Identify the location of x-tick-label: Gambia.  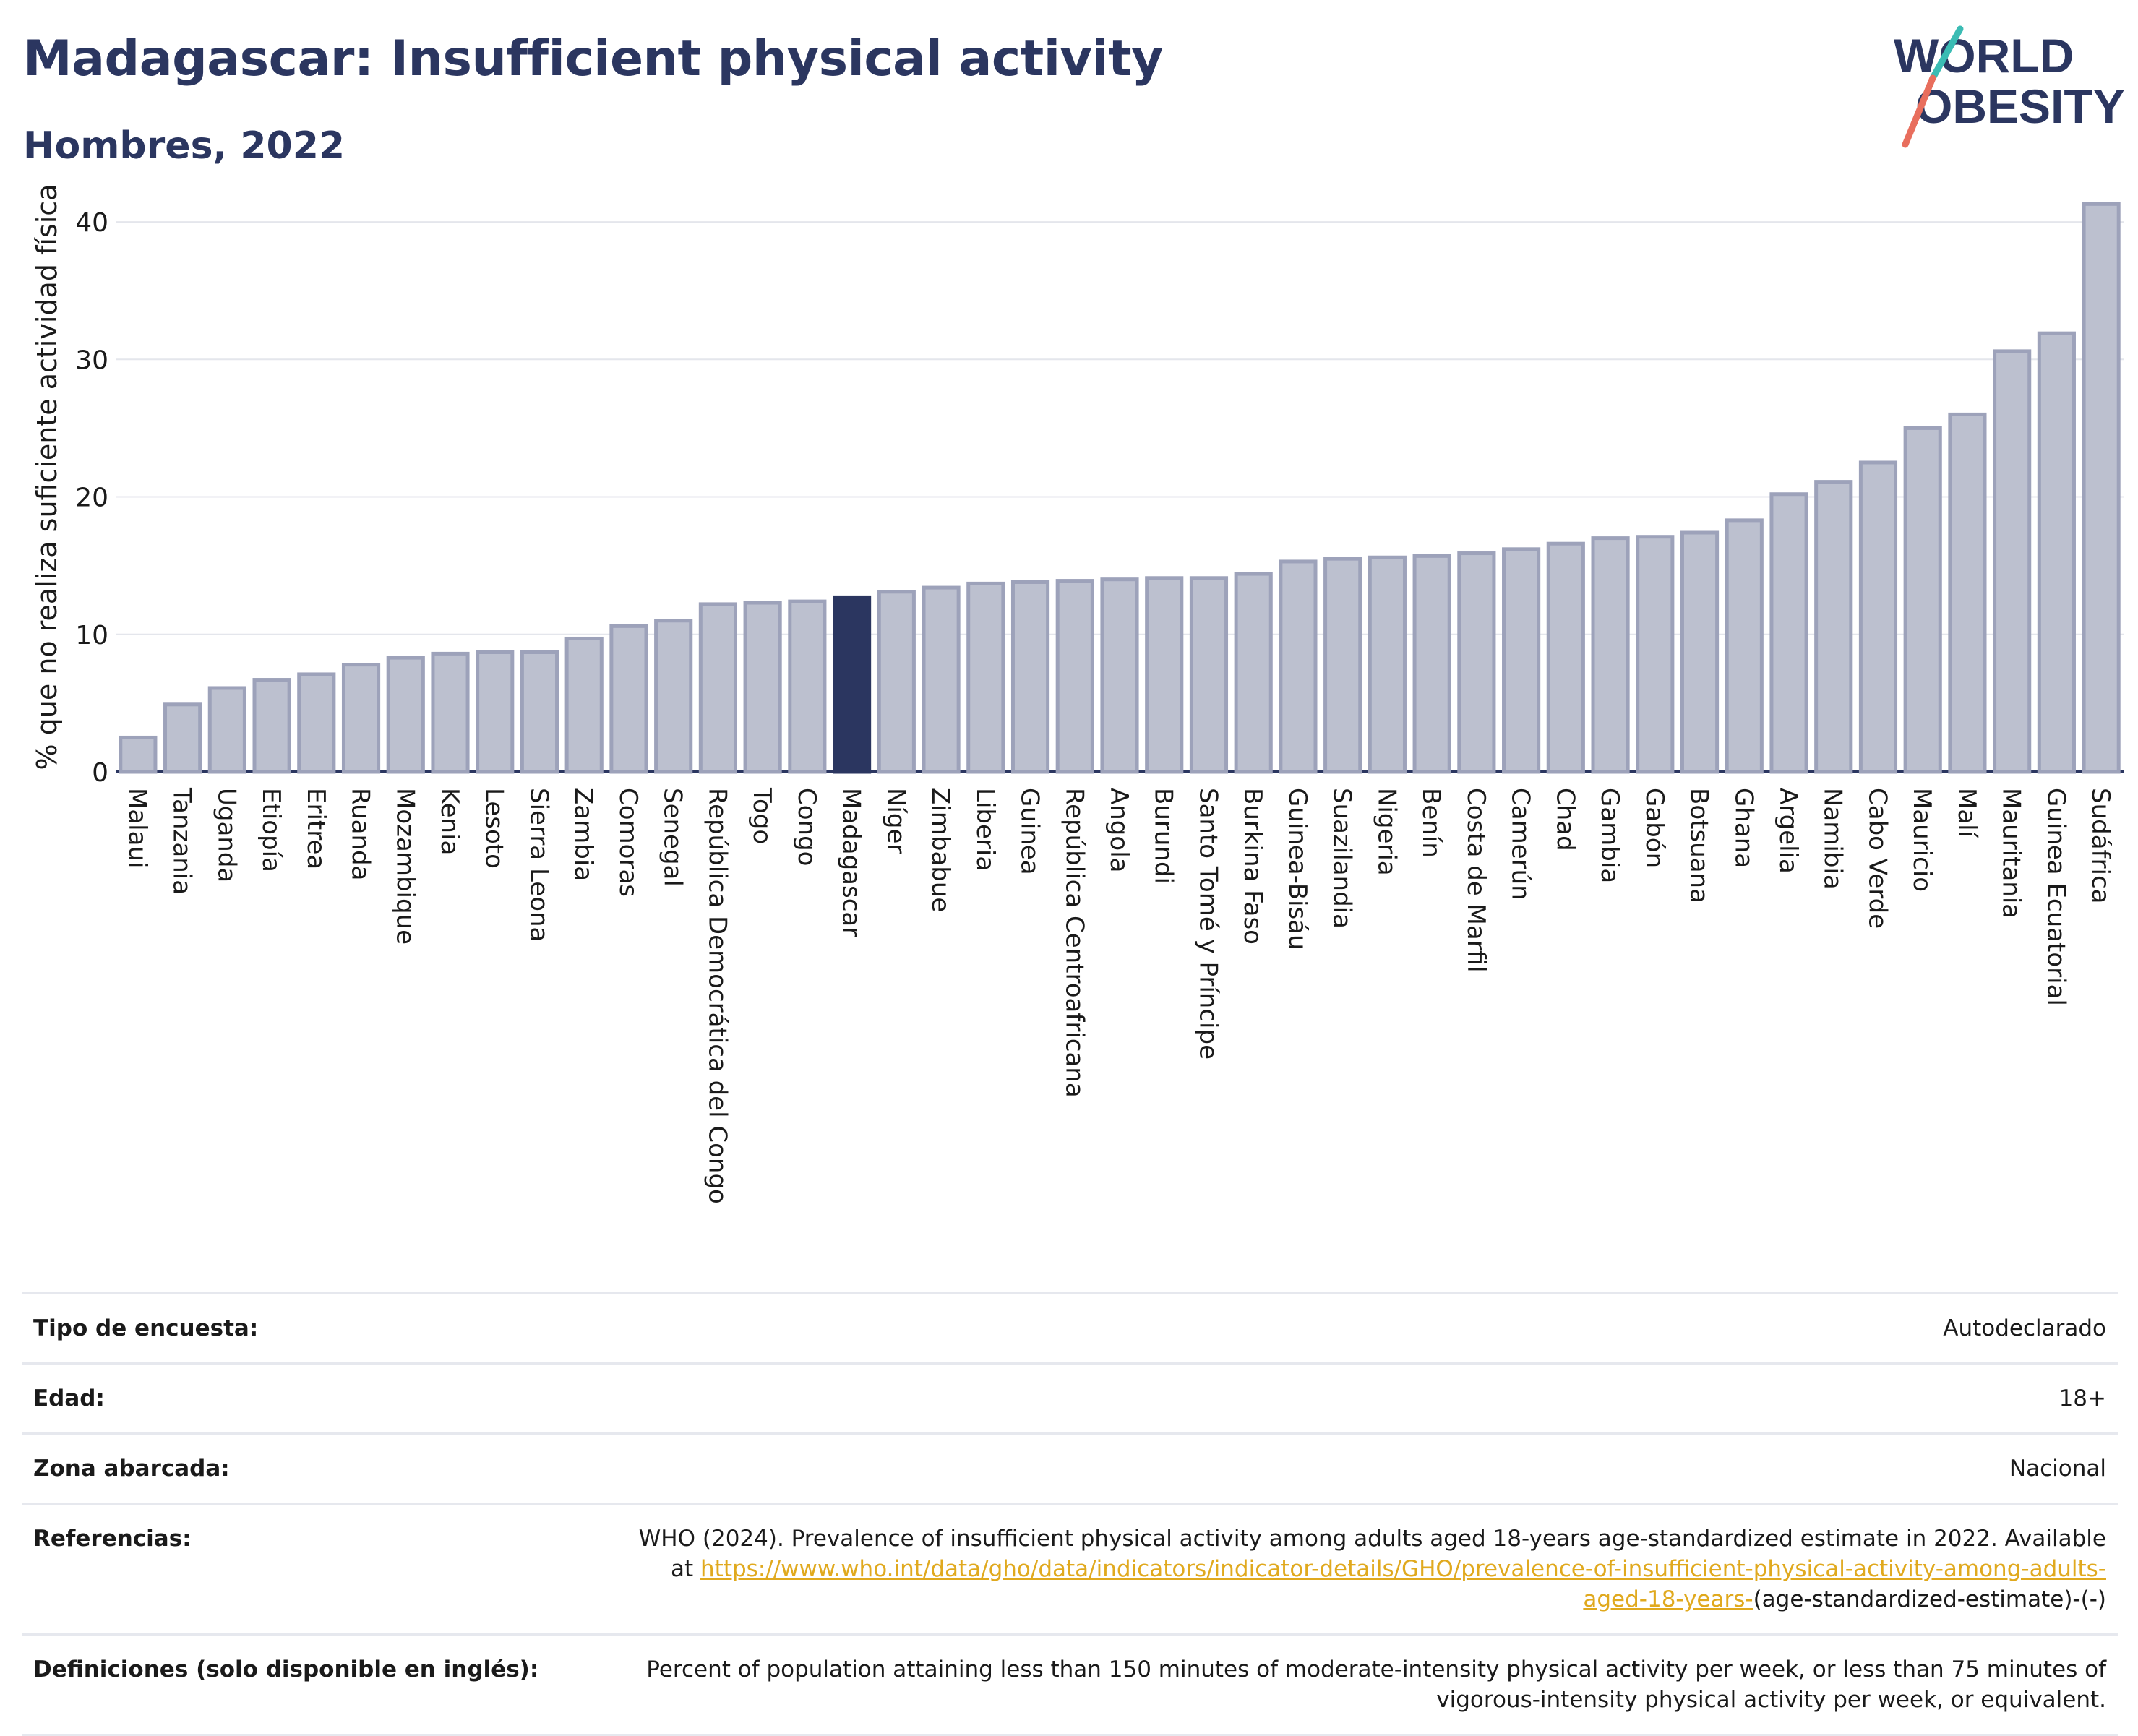
(1609, 835).